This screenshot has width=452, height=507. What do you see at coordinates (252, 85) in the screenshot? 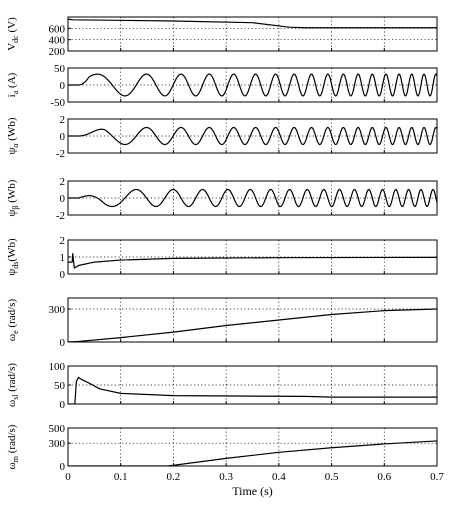
I see `series-line-ia` at bounding box center [252, 85].